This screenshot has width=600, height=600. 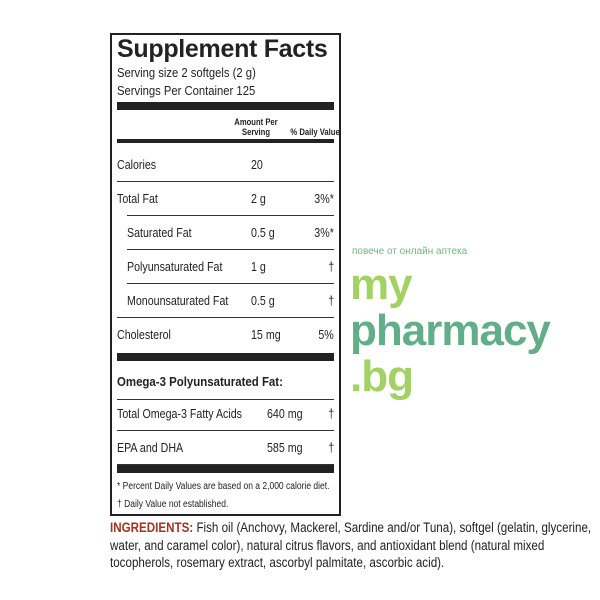 I want to click on logo-part-pharmacy: pharmacy, so click(x=450, y=330).